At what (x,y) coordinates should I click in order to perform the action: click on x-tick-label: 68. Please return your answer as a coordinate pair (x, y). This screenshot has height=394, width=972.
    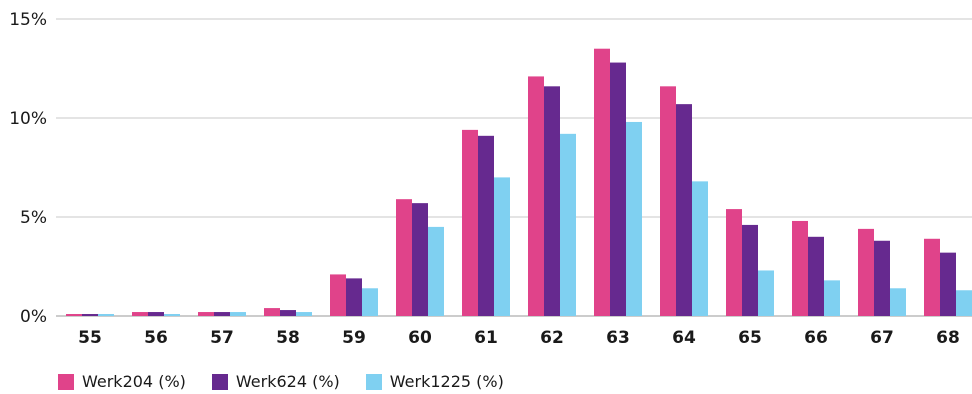
    Looking at the image, I should click on (948, 338).